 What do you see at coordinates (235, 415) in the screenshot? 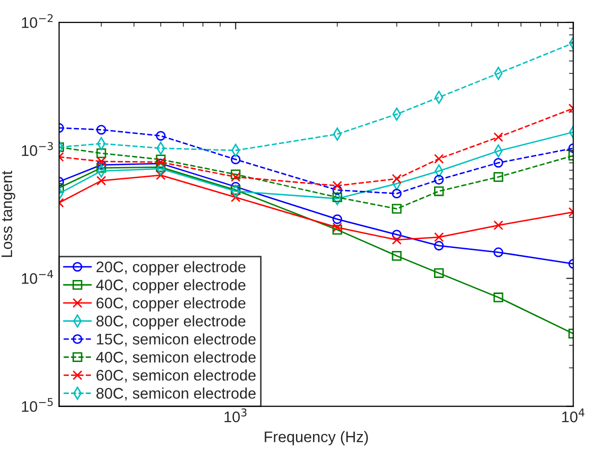
I see `x-tick-label: 10$^{3}$` at bounding box center [235, 415].